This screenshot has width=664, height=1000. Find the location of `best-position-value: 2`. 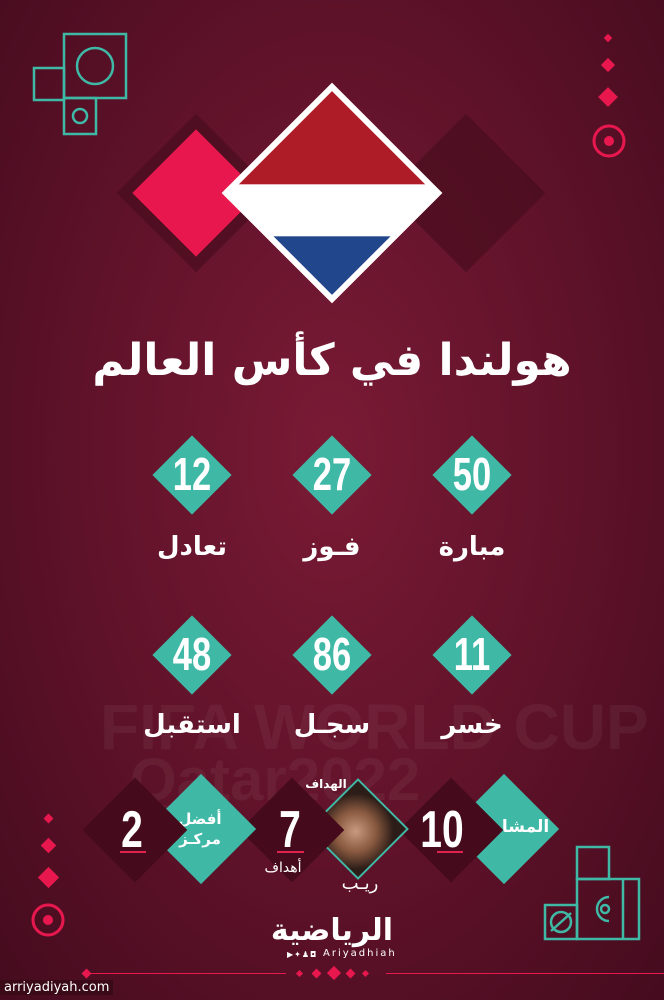

best-position-value: 2 is located at coordinates (132, 830).